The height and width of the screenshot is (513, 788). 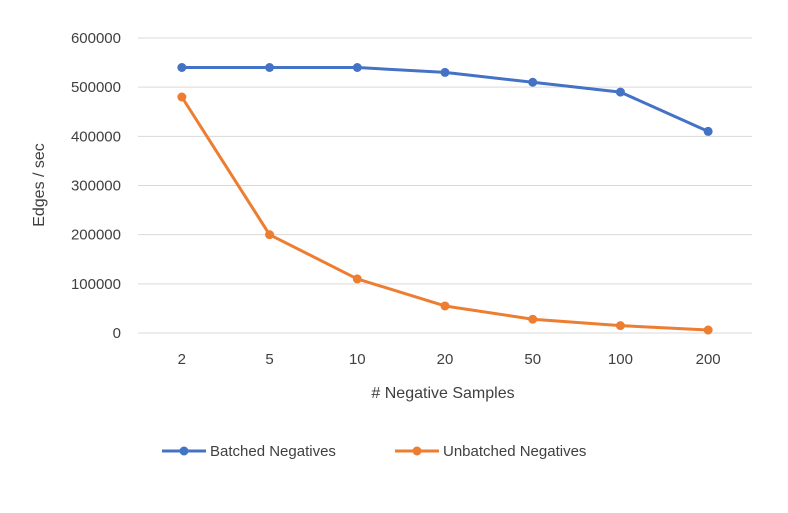 I want to click on legend-label: Batched Negatives, so click(x=273, y=451).